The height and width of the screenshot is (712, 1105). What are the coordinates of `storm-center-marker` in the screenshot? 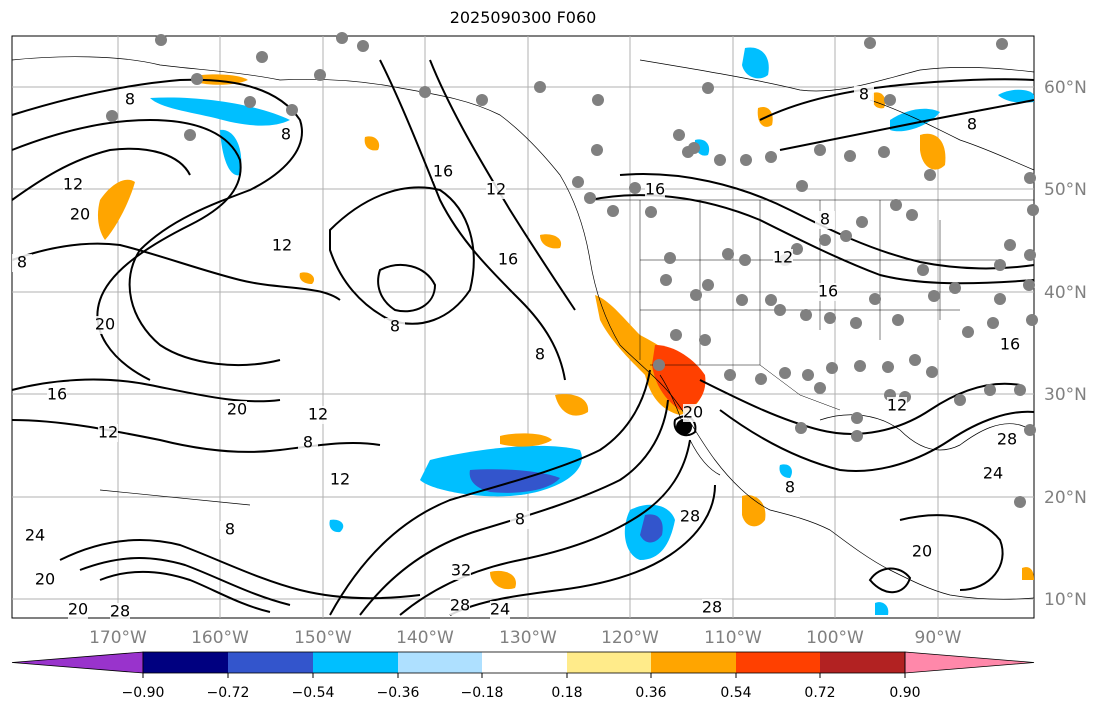 It's located at (684, 427).